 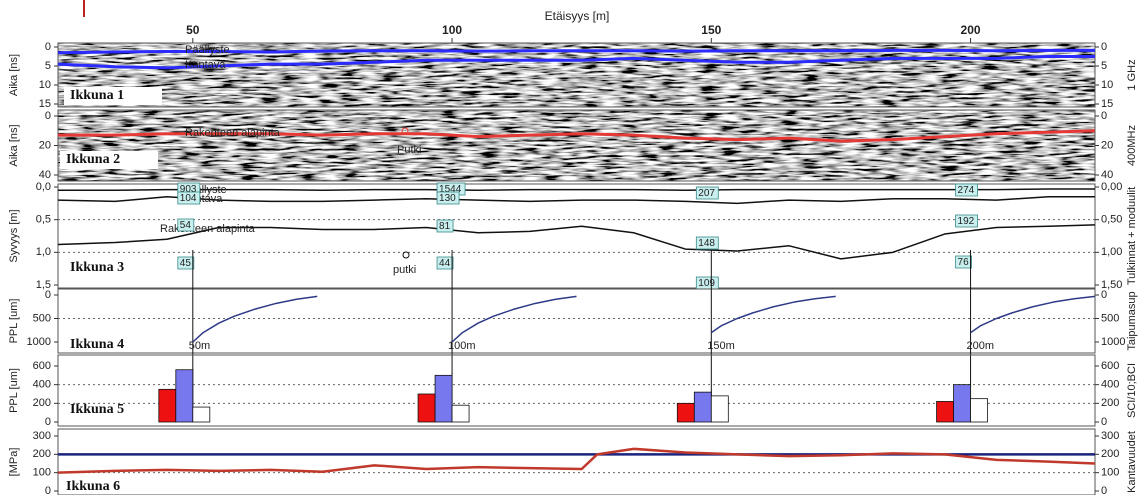 What do you see at coordinates (966, 221) in the screenshot?
I see `modulus-value: 192` at bounding box center [966, 221].